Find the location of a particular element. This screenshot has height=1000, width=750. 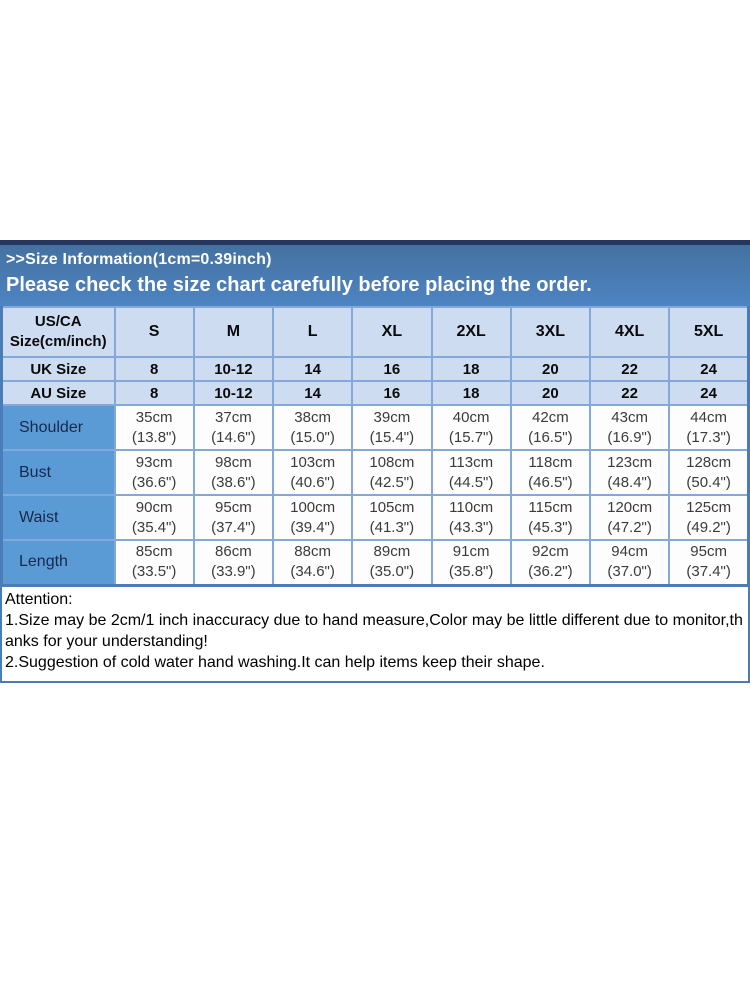

measurement-value: 110cm (43.3") is located at coordinates (471, 517).